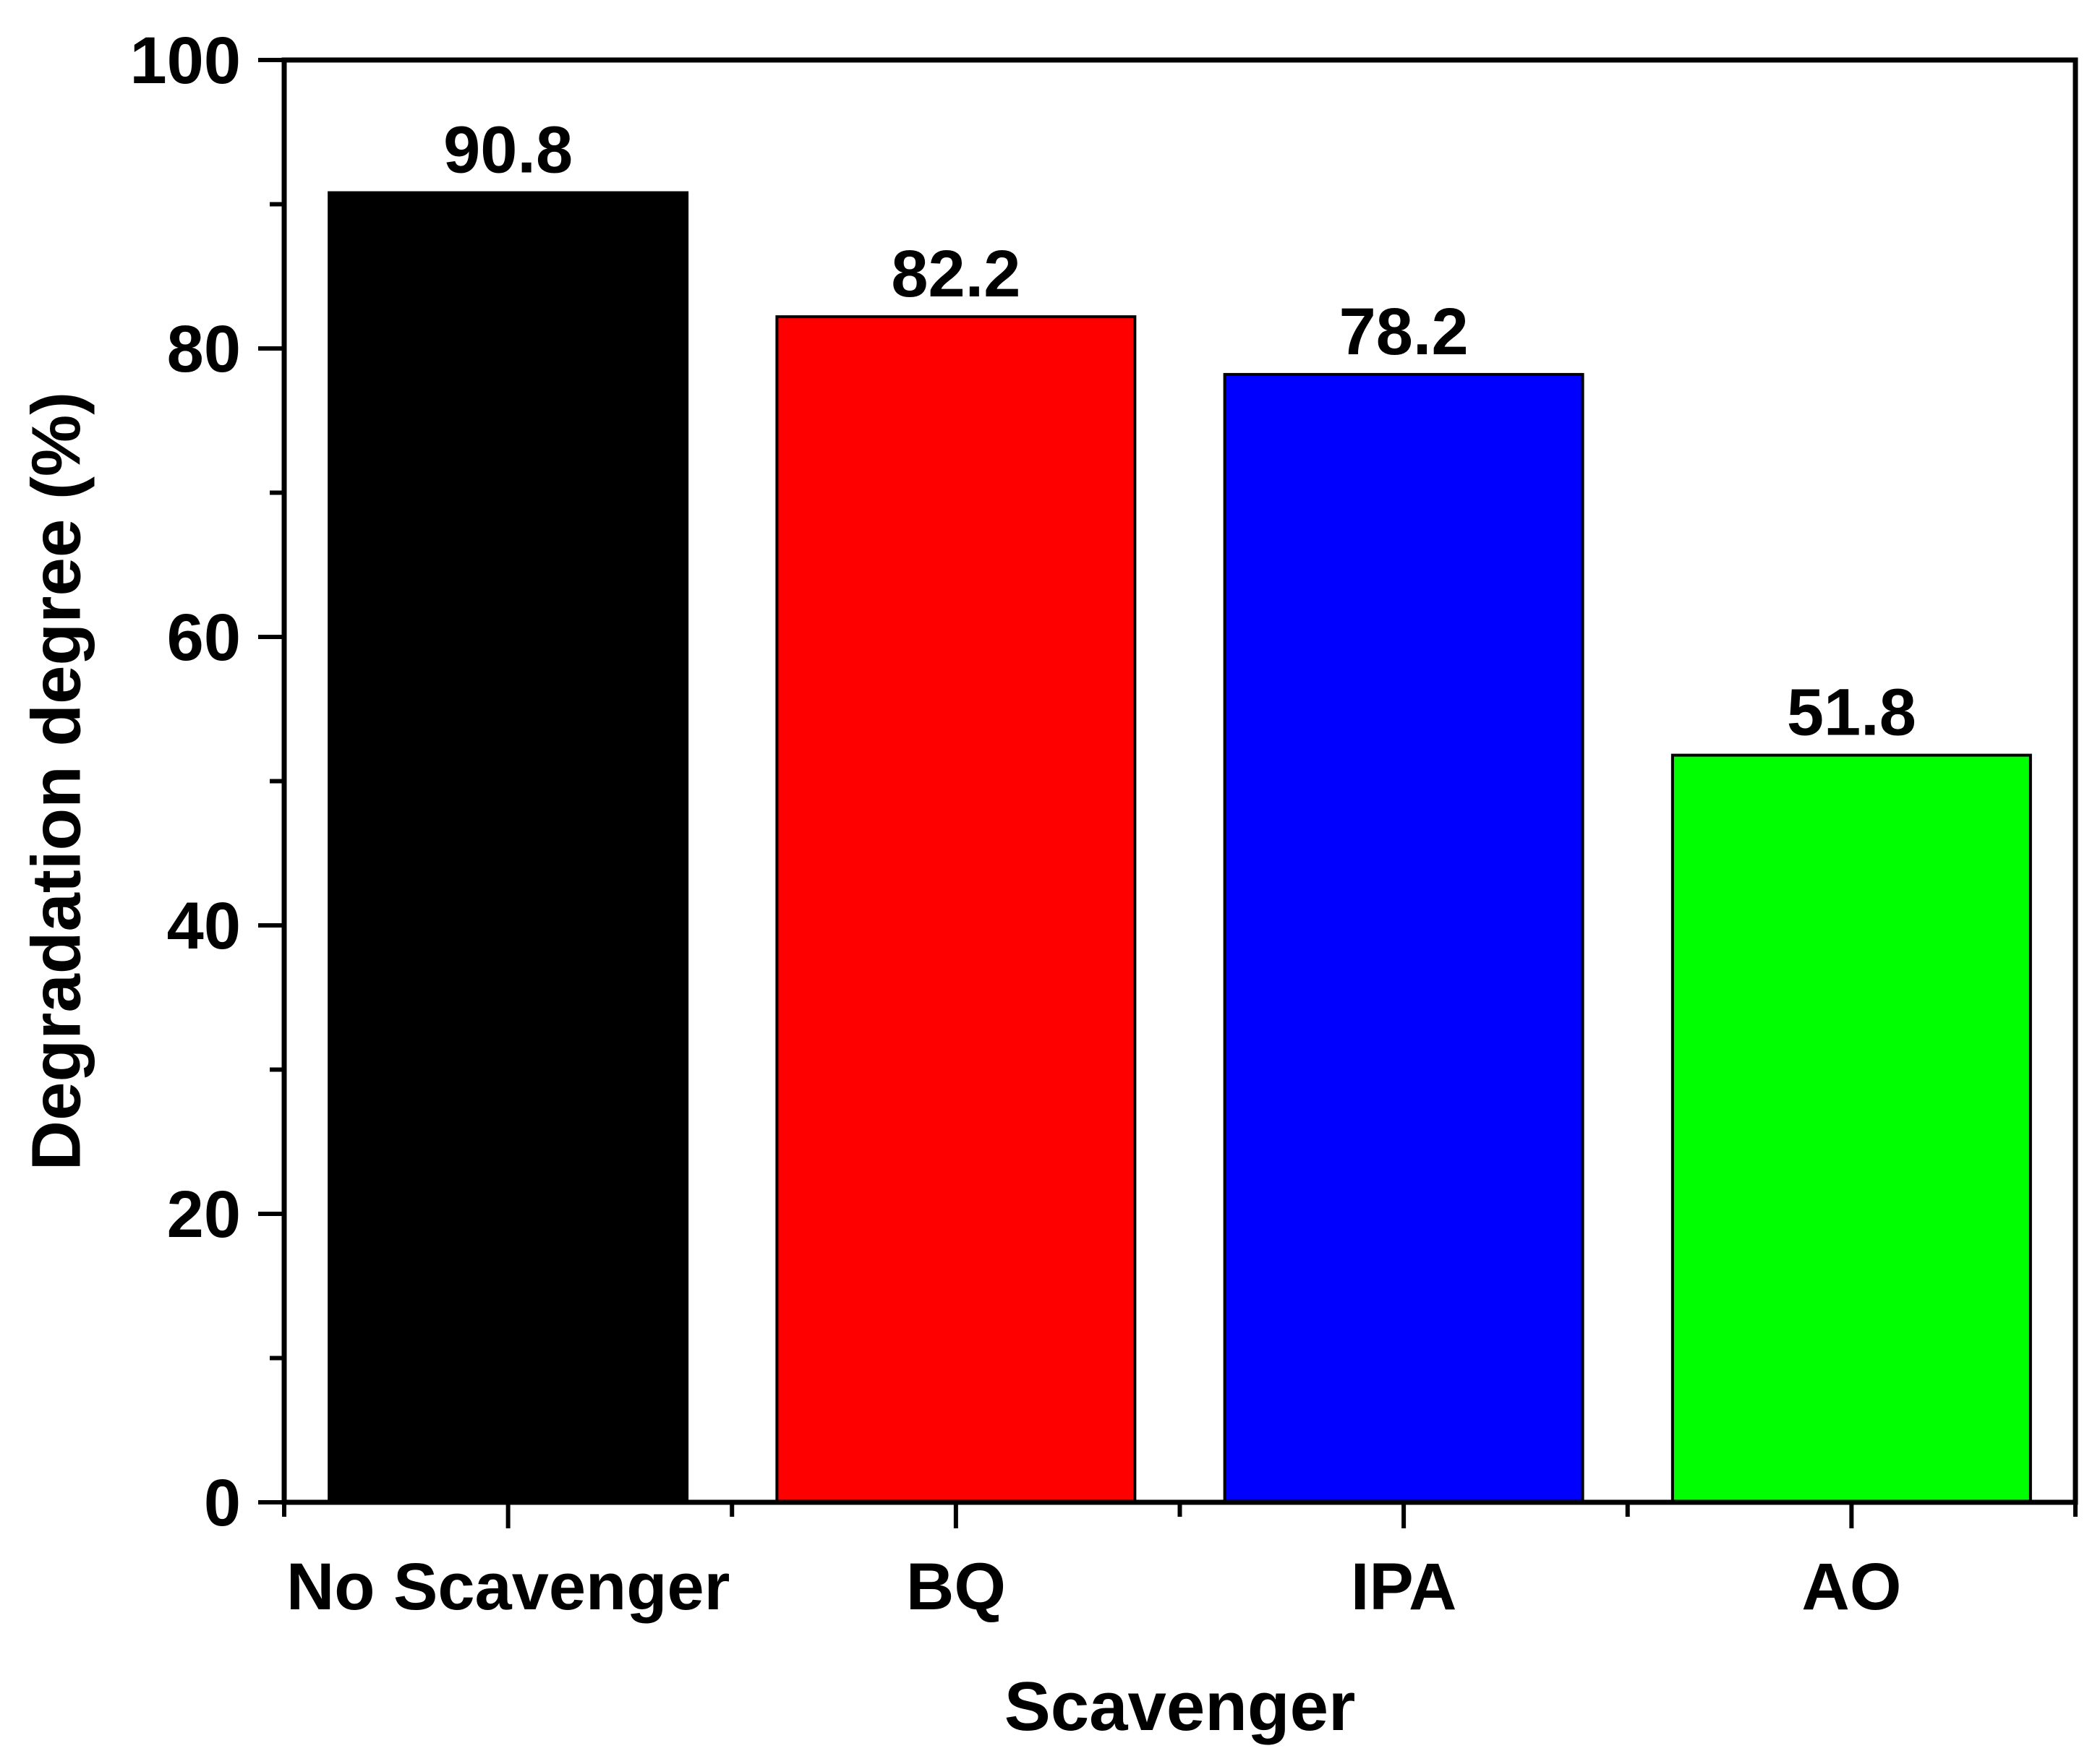 This screenshot has width=2100, height=1751. I want to click on data-label-3: 51.8, so click(1851, 713).